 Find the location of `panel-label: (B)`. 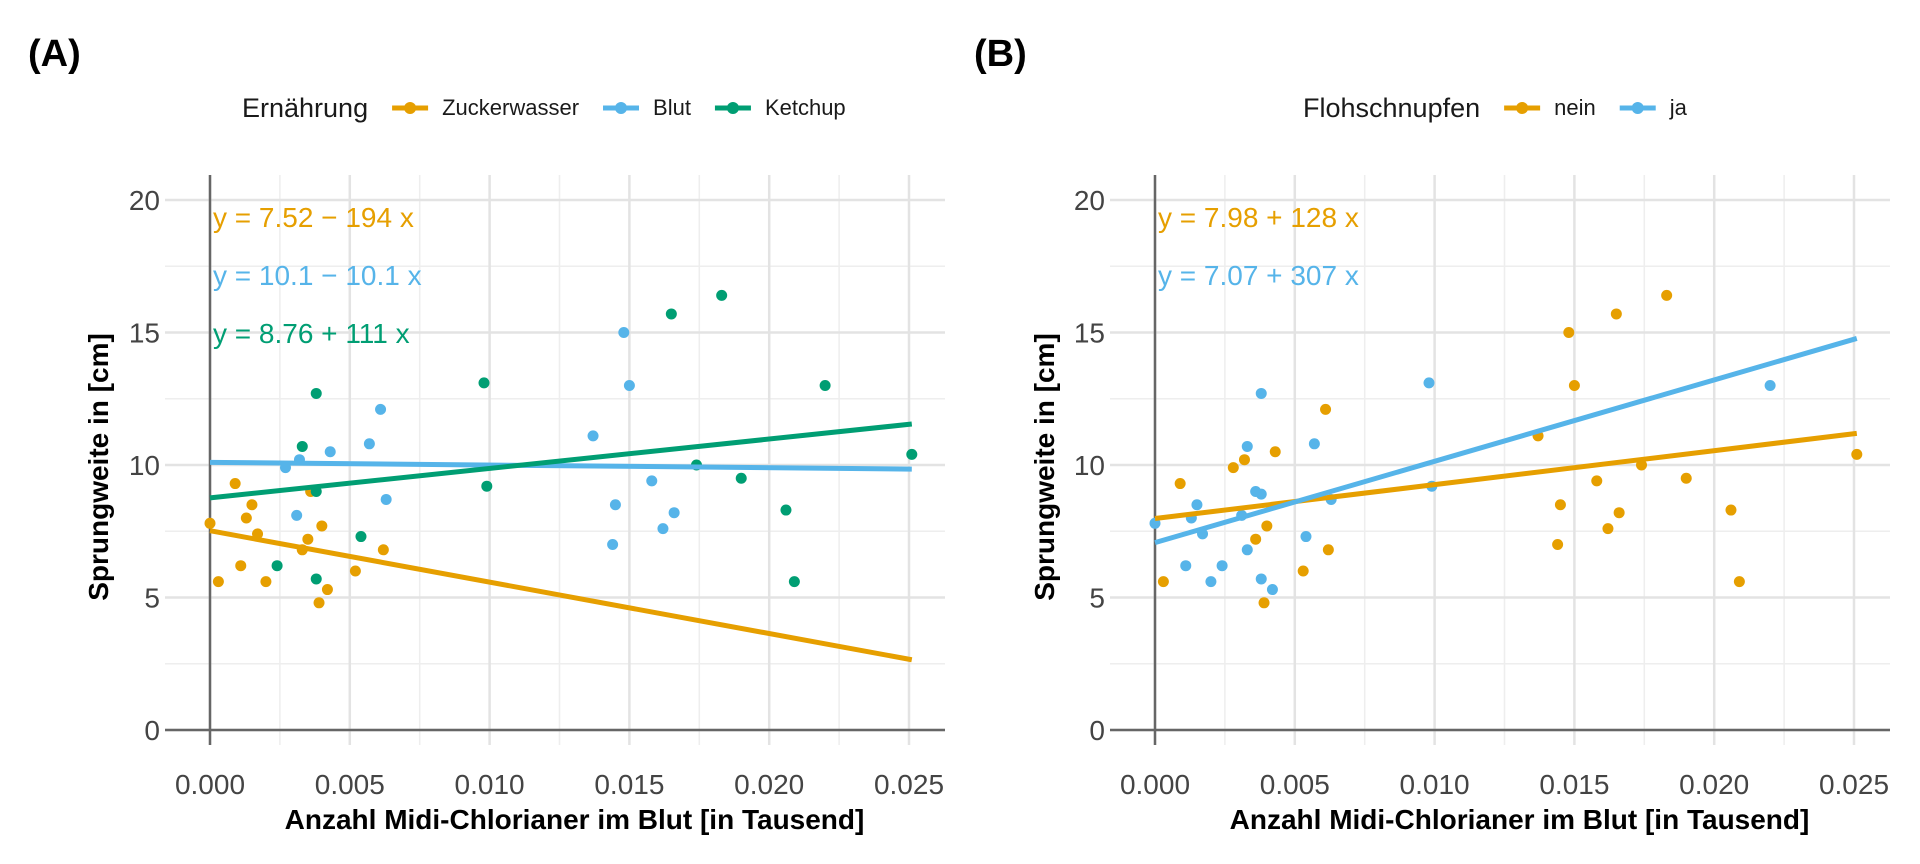

panel-label: (B) is located at coordinates (1000, 54).